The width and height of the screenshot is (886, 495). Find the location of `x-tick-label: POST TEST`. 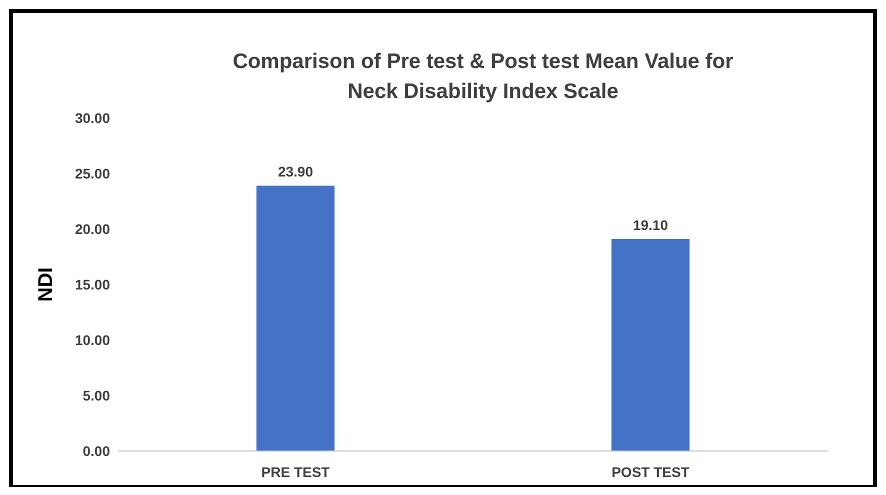

x-tick-label: POST TEST is located at coordinates (651, 472).